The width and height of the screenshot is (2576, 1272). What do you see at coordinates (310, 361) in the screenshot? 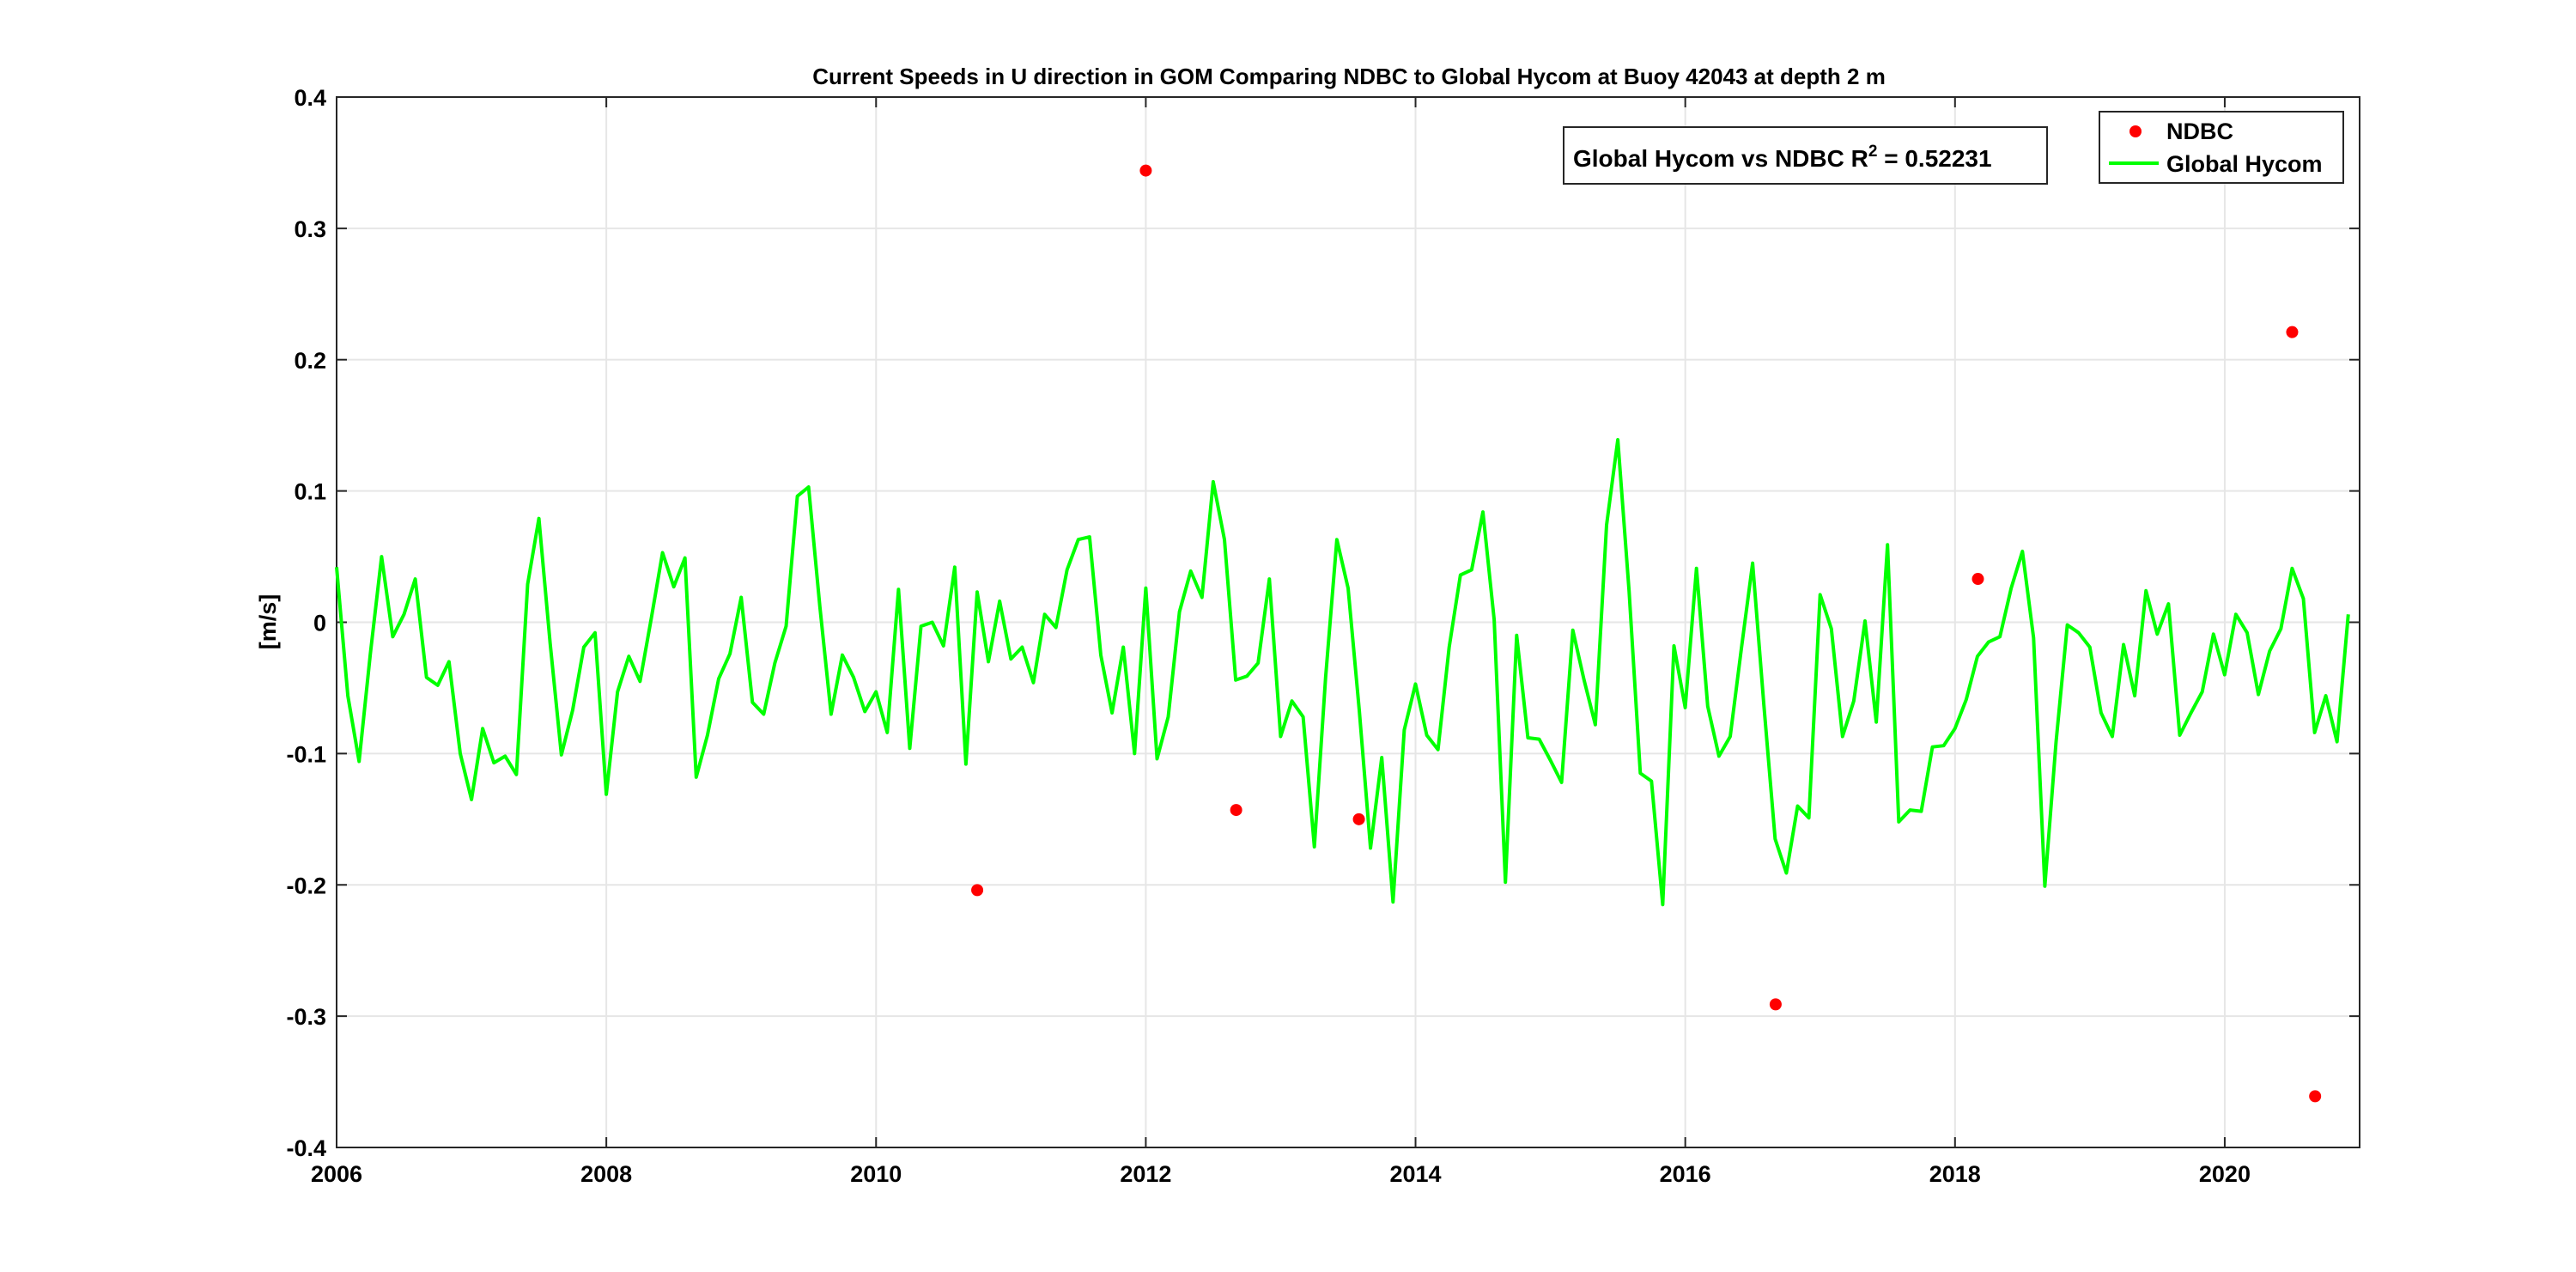
I see `y-tick-label: 0.2` at bounding box center [310, 361].